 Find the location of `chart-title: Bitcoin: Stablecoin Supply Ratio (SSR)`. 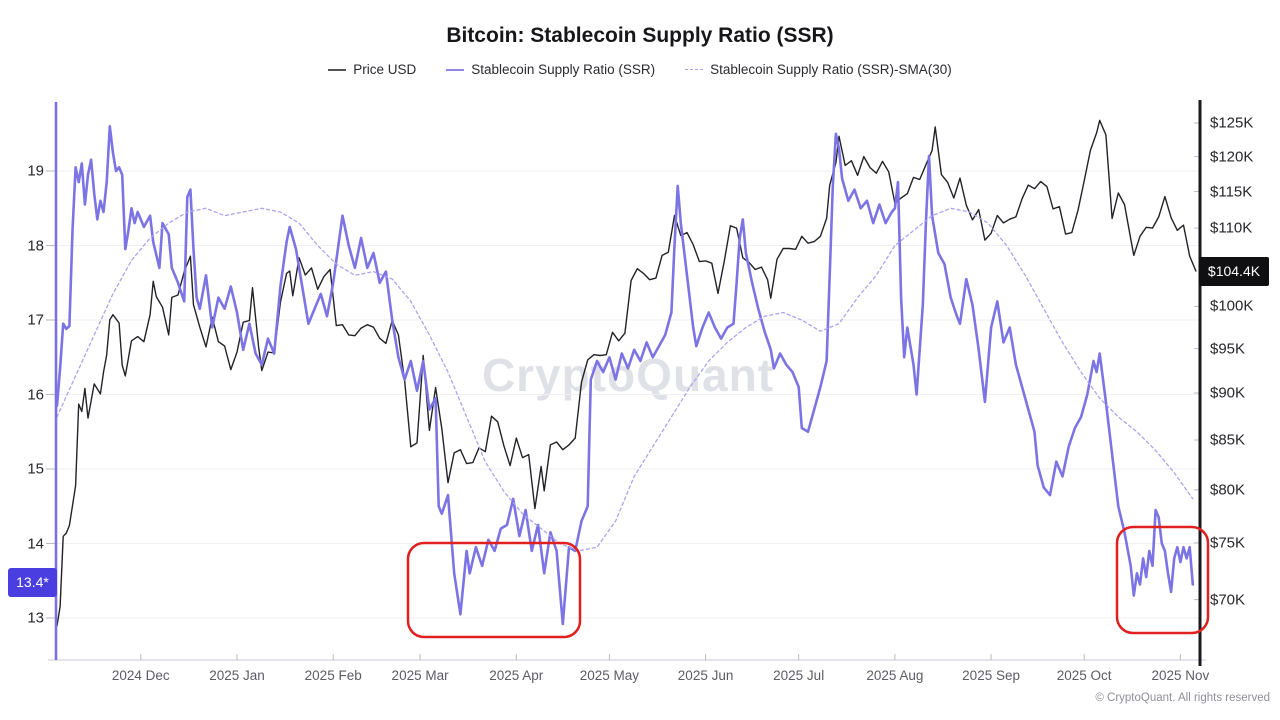

chart-title: Bitcoin: Stablecoin Supply Ratio (SSR) is located at coordinates (640, 35).